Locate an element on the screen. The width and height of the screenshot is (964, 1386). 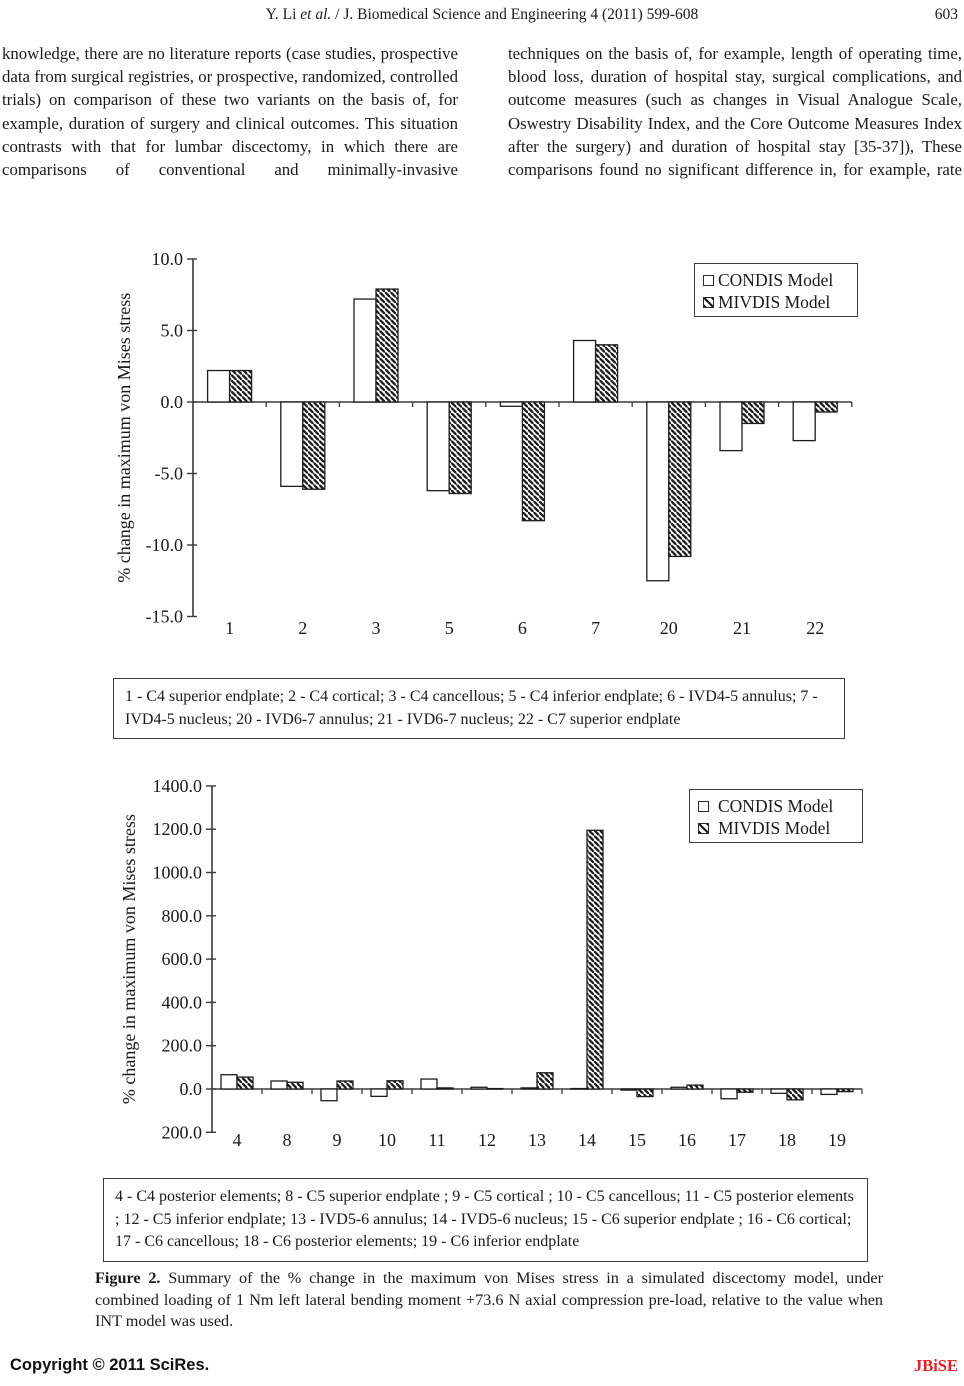
y-tick-label: -5.0 is located at coordinates (169, 474).